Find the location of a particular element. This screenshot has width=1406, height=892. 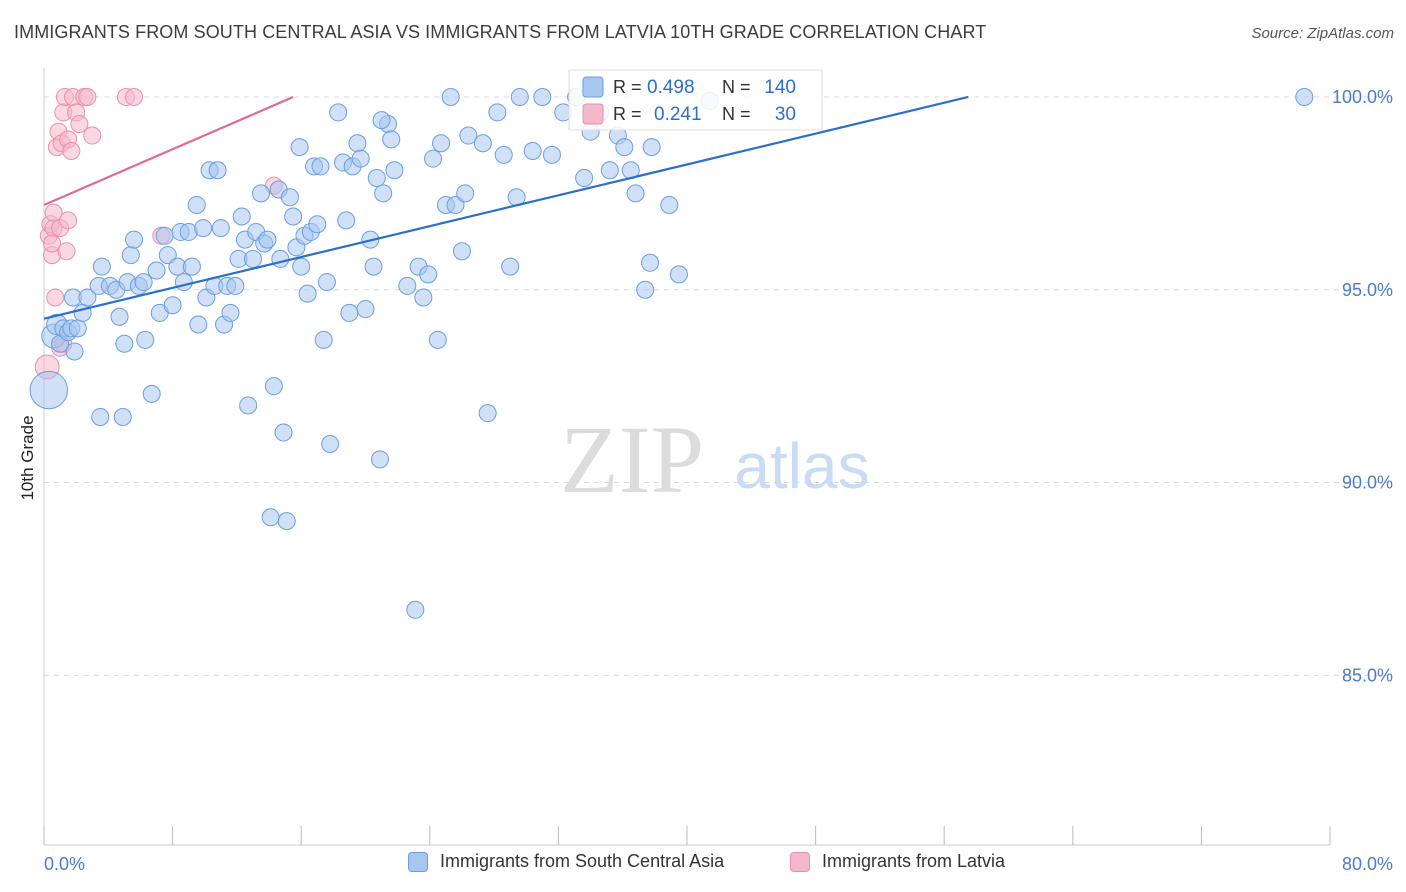

legend-top-n-label-pink: N = is located at coordinates (736, 114).